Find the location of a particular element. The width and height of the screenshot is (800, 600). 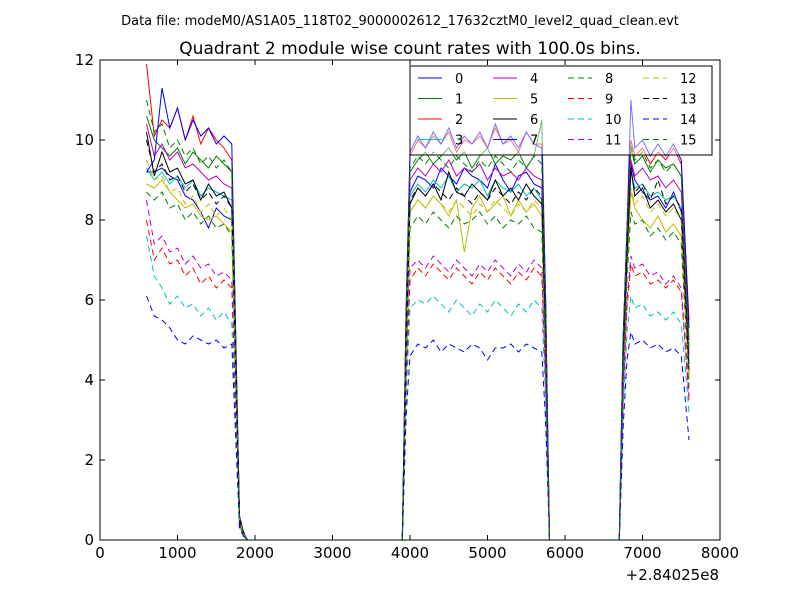

x-tick-label: 2000 is located at coordinates (255, 553).